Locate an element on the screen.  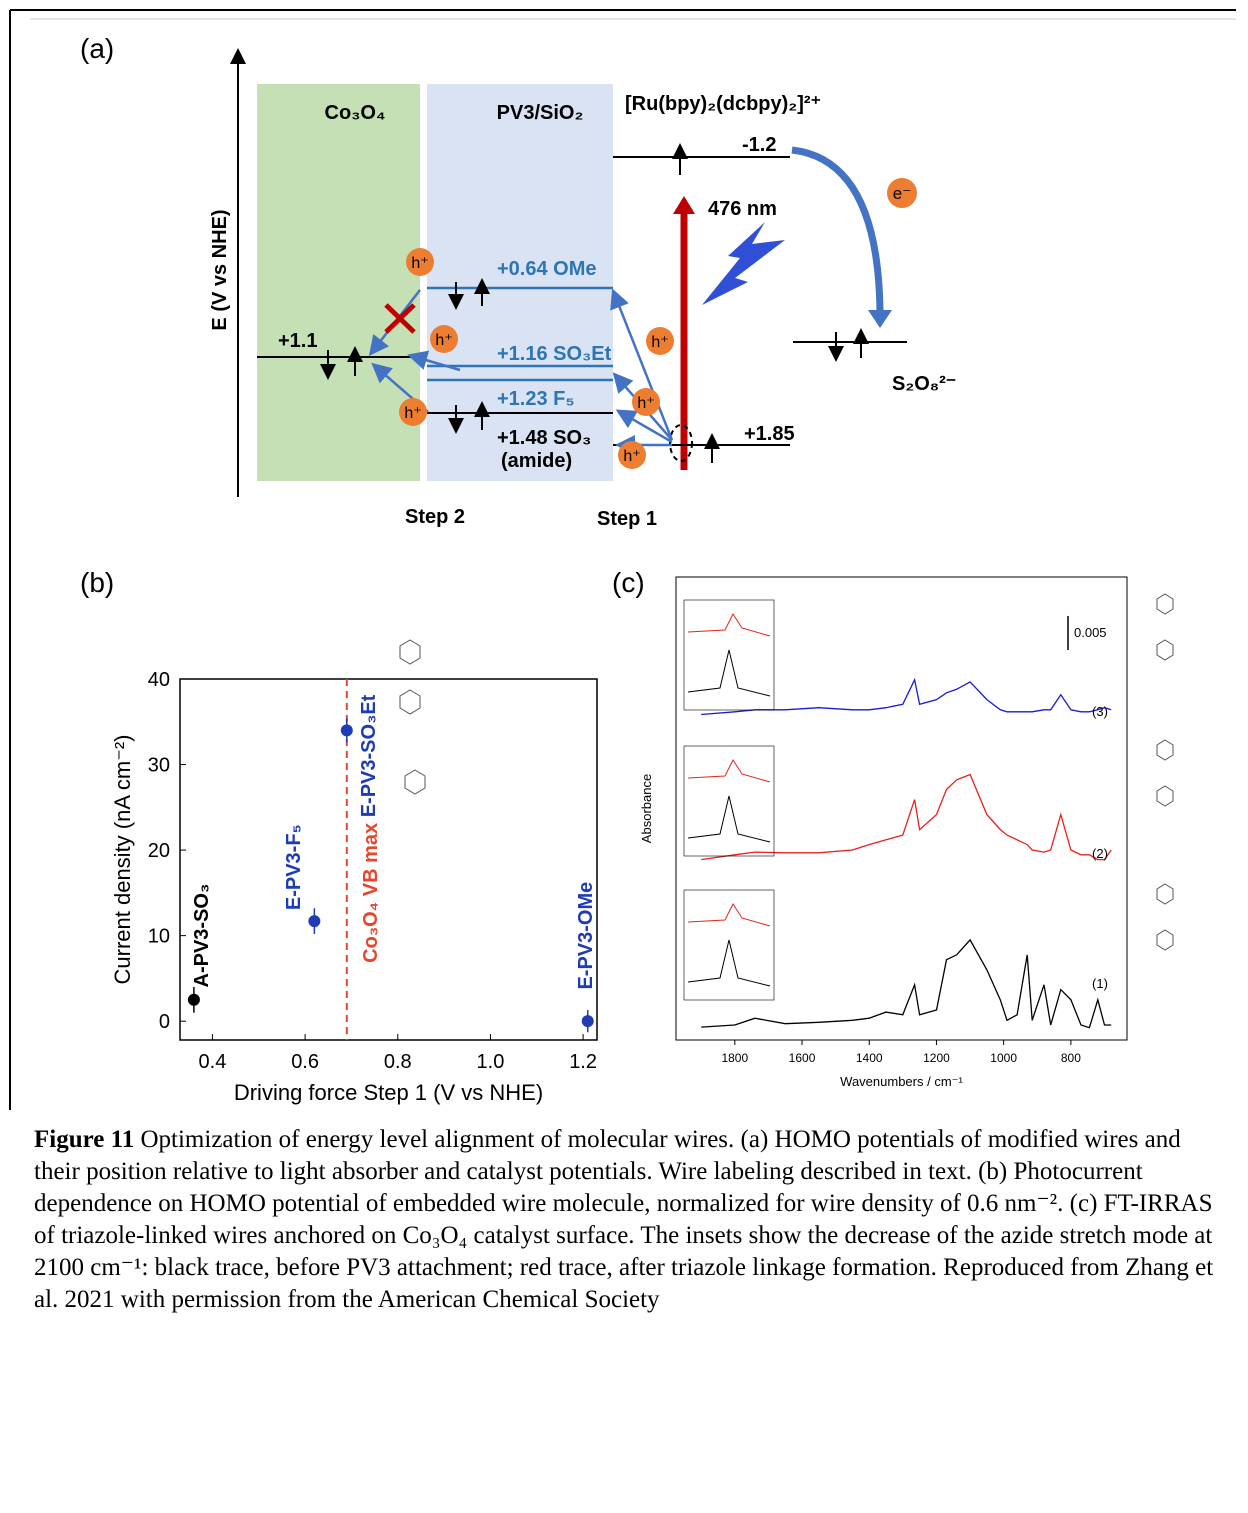
series-label: (1) is located at coordinates (1100, 983).